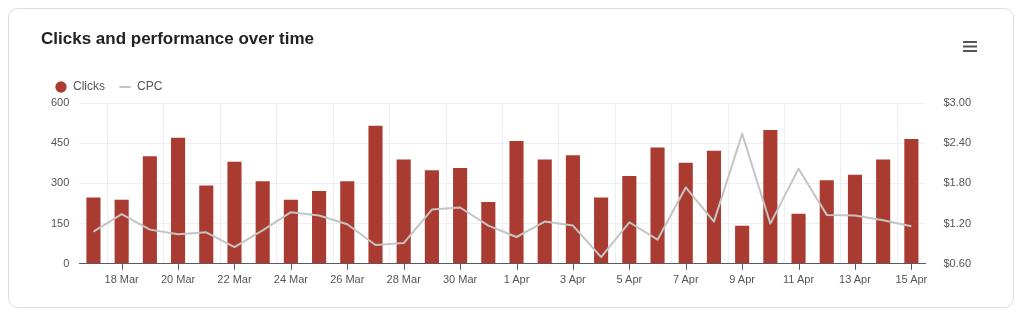 Image resolution: width=1024 pixels, height=320 pixels. I want to click on x-tick-label: 7 Apr, so click(685, 279).